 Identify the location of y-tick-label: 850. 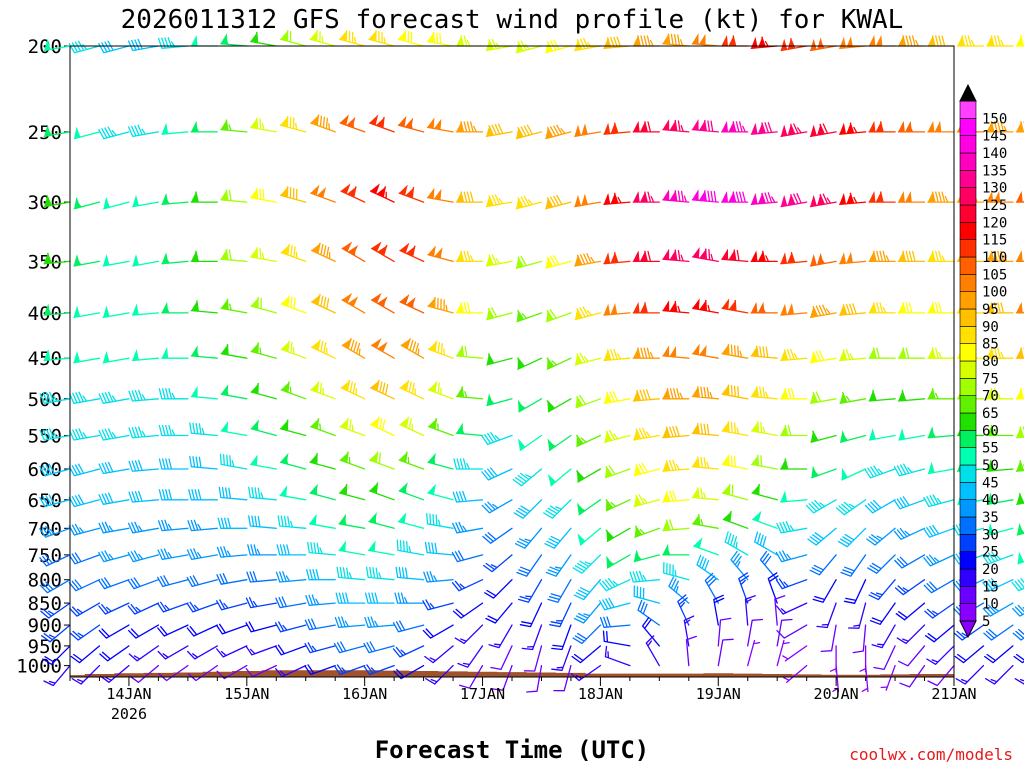
(45, 604).